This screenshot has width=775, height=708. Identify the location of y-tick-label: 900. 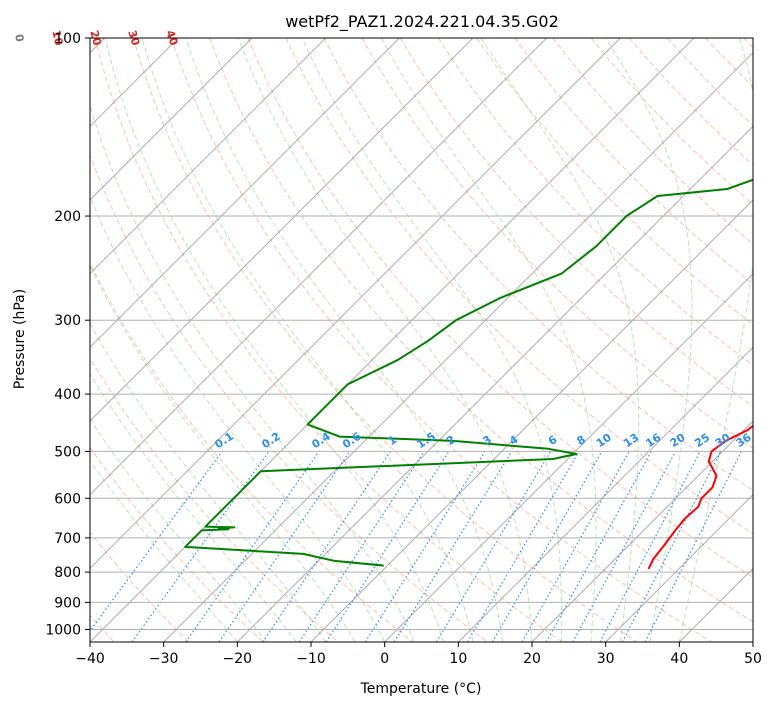
(67, 603).